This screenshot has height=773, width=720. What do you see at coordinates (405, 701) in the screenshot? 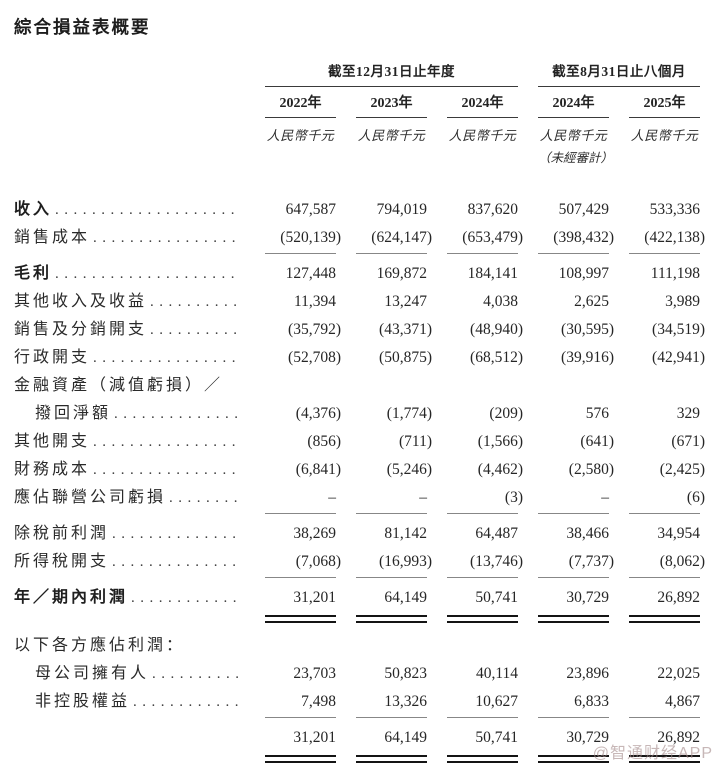
I see `value-cell: 13,326` at bounding box center [405, 701].